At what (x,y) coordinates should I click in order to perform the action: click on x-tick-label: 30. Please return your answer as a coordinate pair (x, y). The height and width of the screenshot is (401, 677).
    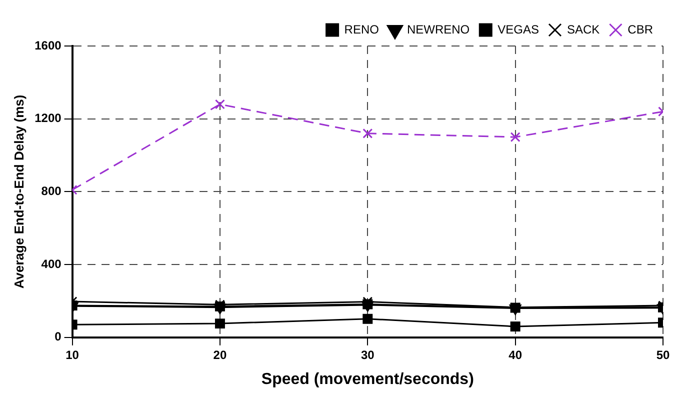
    Looking at the image, I should click on (367, 355).